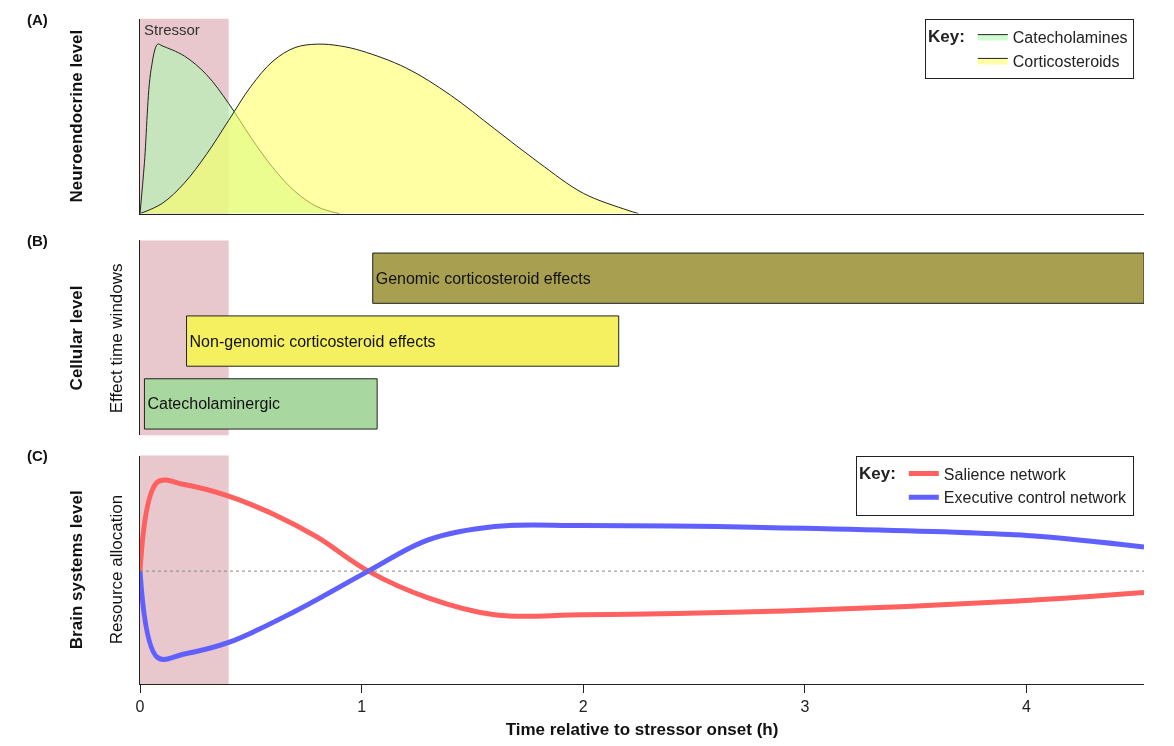 The image size is (1174, 746). What do you see at coordinates (116, 569) in the screenshot?
I see `text: Resource allocation` at bounding box center [116, 569].